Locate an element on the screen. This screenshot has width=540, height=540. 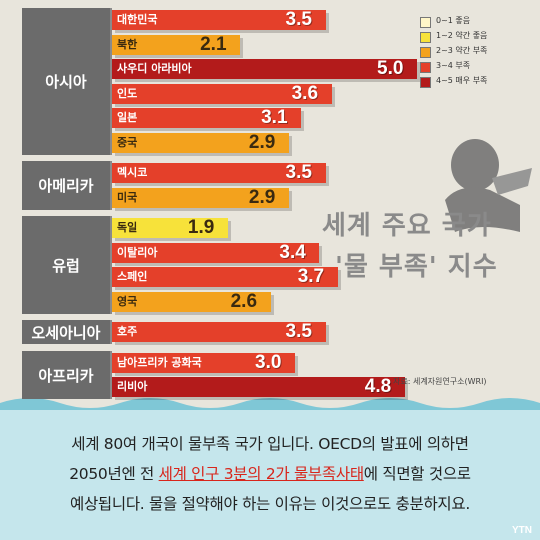
legend: 0~1 좋음 1~2 약간 좋음 2~3 약간 부족 3~4 부족 4~5 매우 부족 is located at coordinates (471, 51).